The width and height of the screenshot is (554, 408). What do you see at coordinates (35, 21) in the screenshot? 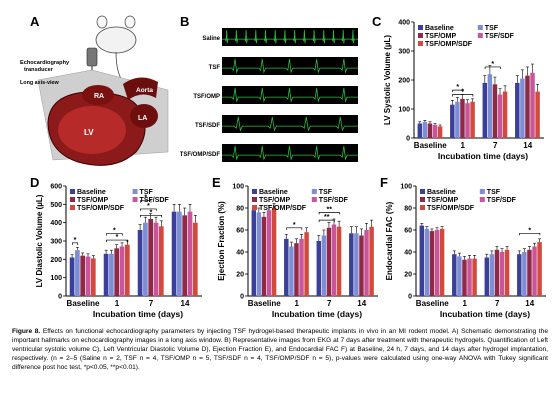
I see `panel-letter-a: A` at bounding box center [35, 21].